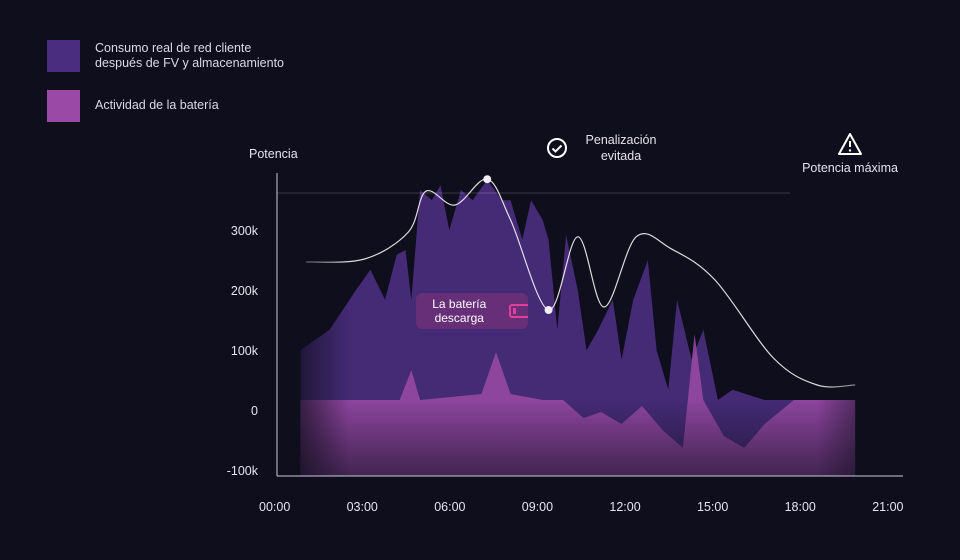 The width and height of the screenshot is (960, 560). Describe the element at coordinates (625, 507) in the screenshot. I see `x-tick-label: 12:00` at that location.